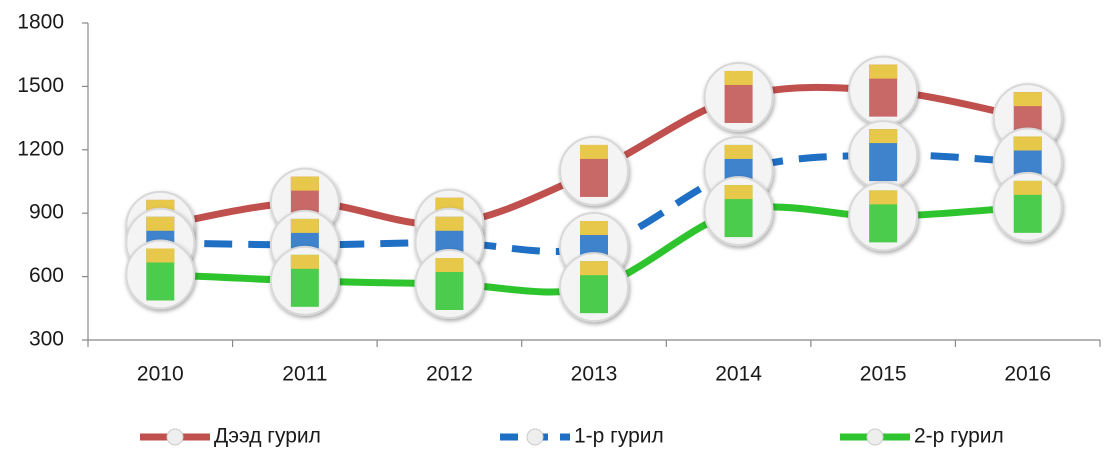 This screenshot has height=451, width=1108. Describe the element at coordinates (46, 339) in the screenshot. I see `y-tick-label: 300` at that location.